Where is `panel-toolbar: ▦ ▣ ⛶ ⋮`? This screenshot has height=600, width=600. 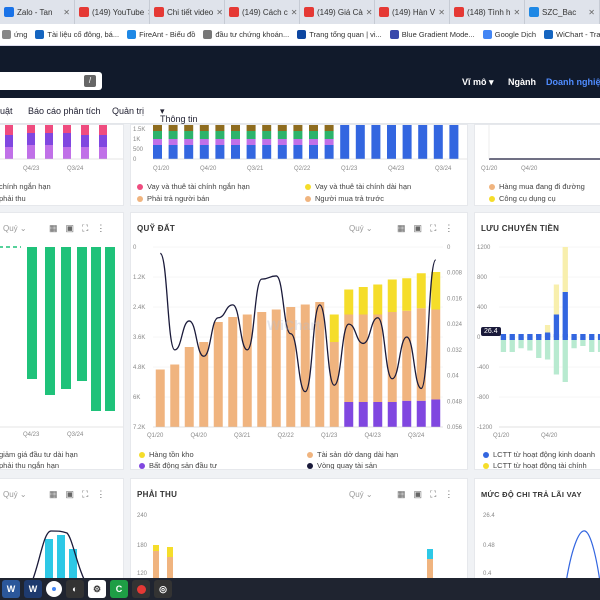
panel-toolbar: ▦ ▣ ⛶ ⋮ is located at coordinates (77, 494).